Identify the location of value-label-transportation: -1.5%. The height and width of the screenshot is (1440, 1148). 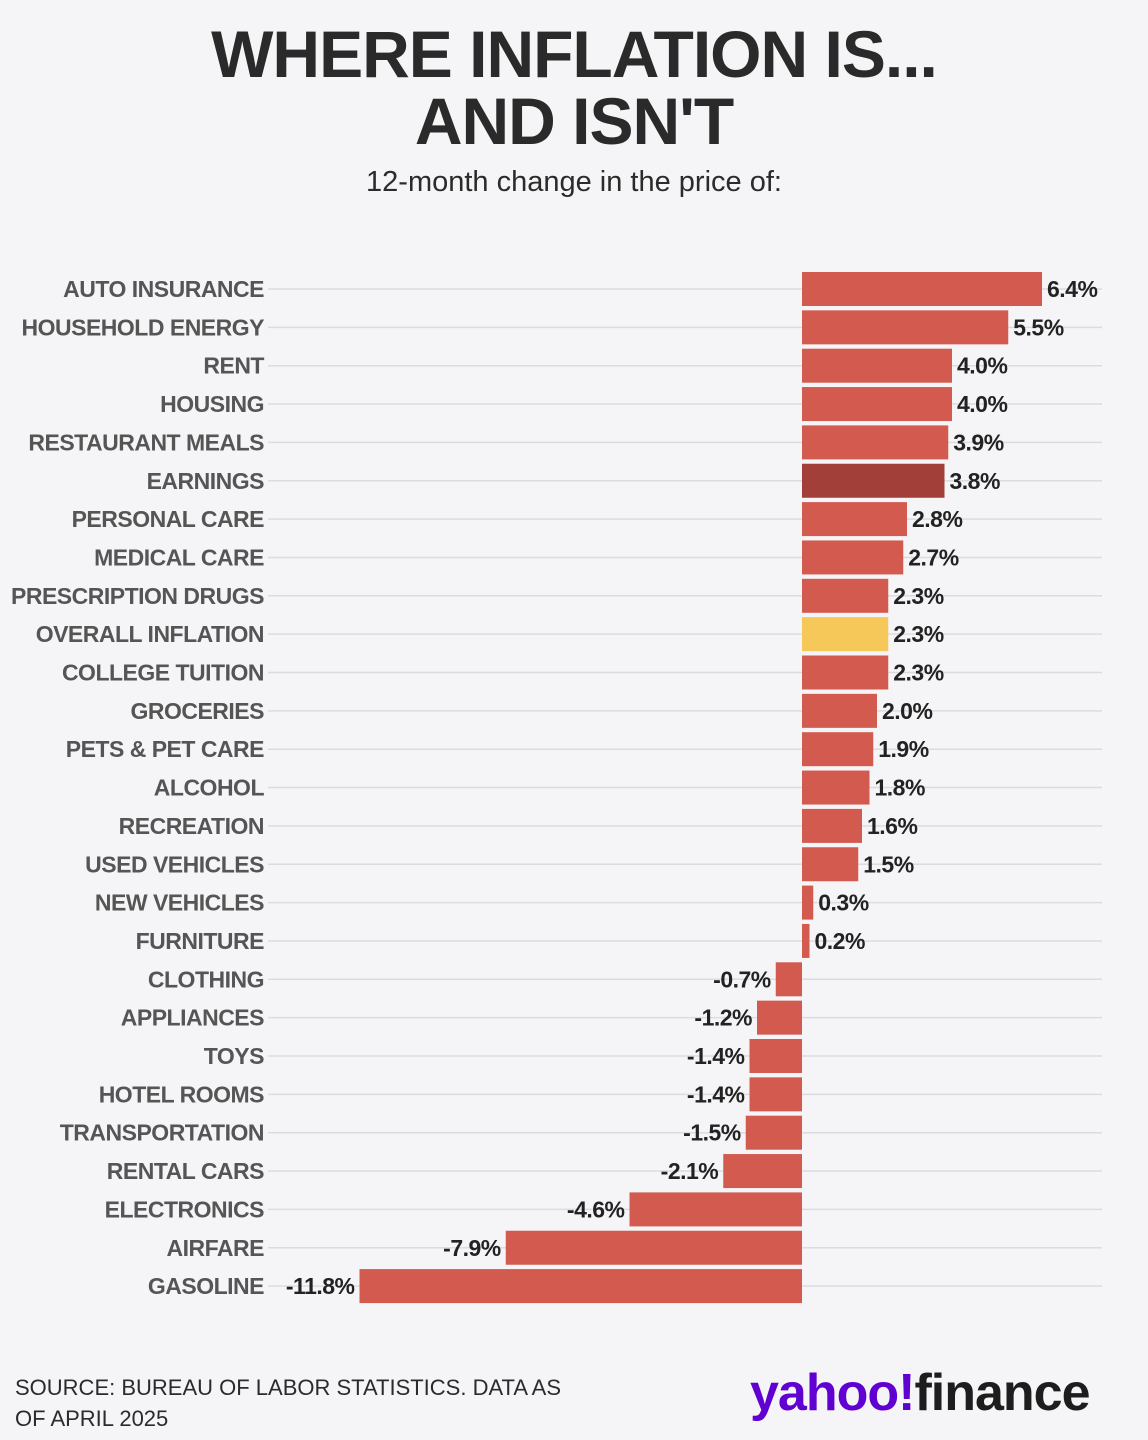
(712, 1133).